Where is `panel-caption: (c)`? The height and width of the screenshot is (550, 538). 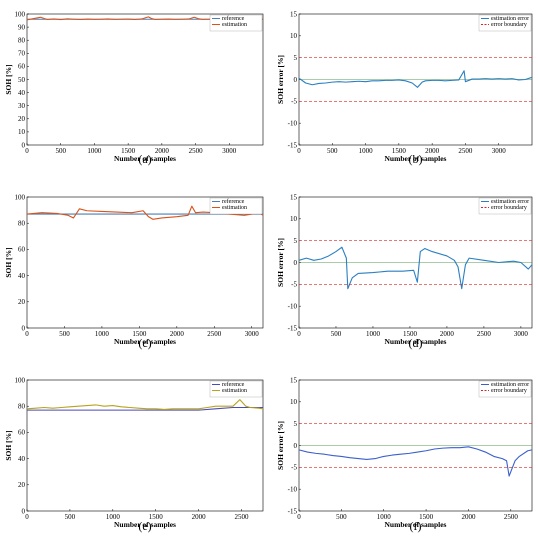 panel-caption: (c) is located at coordinates (144, 343).